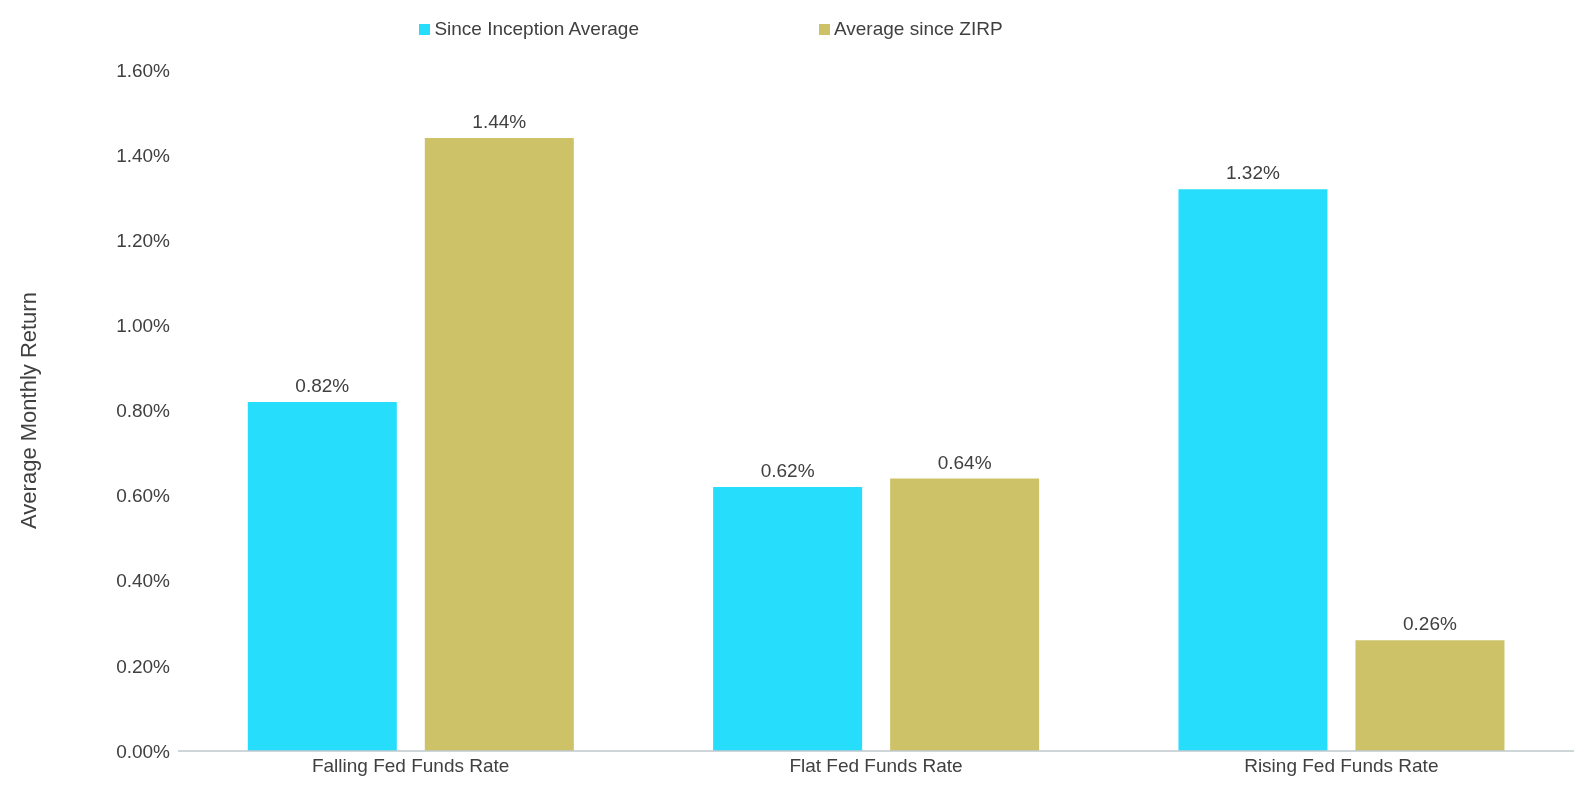 The height and width of the screenshot is (798, 1592). Describe the element at coordinates (499, 122) in the screenshot. I see `data-label: 1.44%` at that location.